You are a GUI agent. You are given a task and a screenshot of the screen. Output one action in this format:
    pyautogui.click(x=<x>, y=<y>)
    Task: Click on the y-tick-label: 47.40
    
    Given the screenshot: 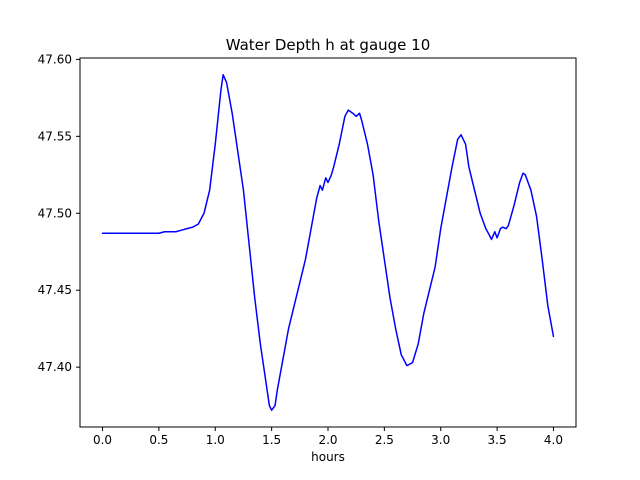 What is the action you would take?
    pyautogui.click(x=55, y=367)
    